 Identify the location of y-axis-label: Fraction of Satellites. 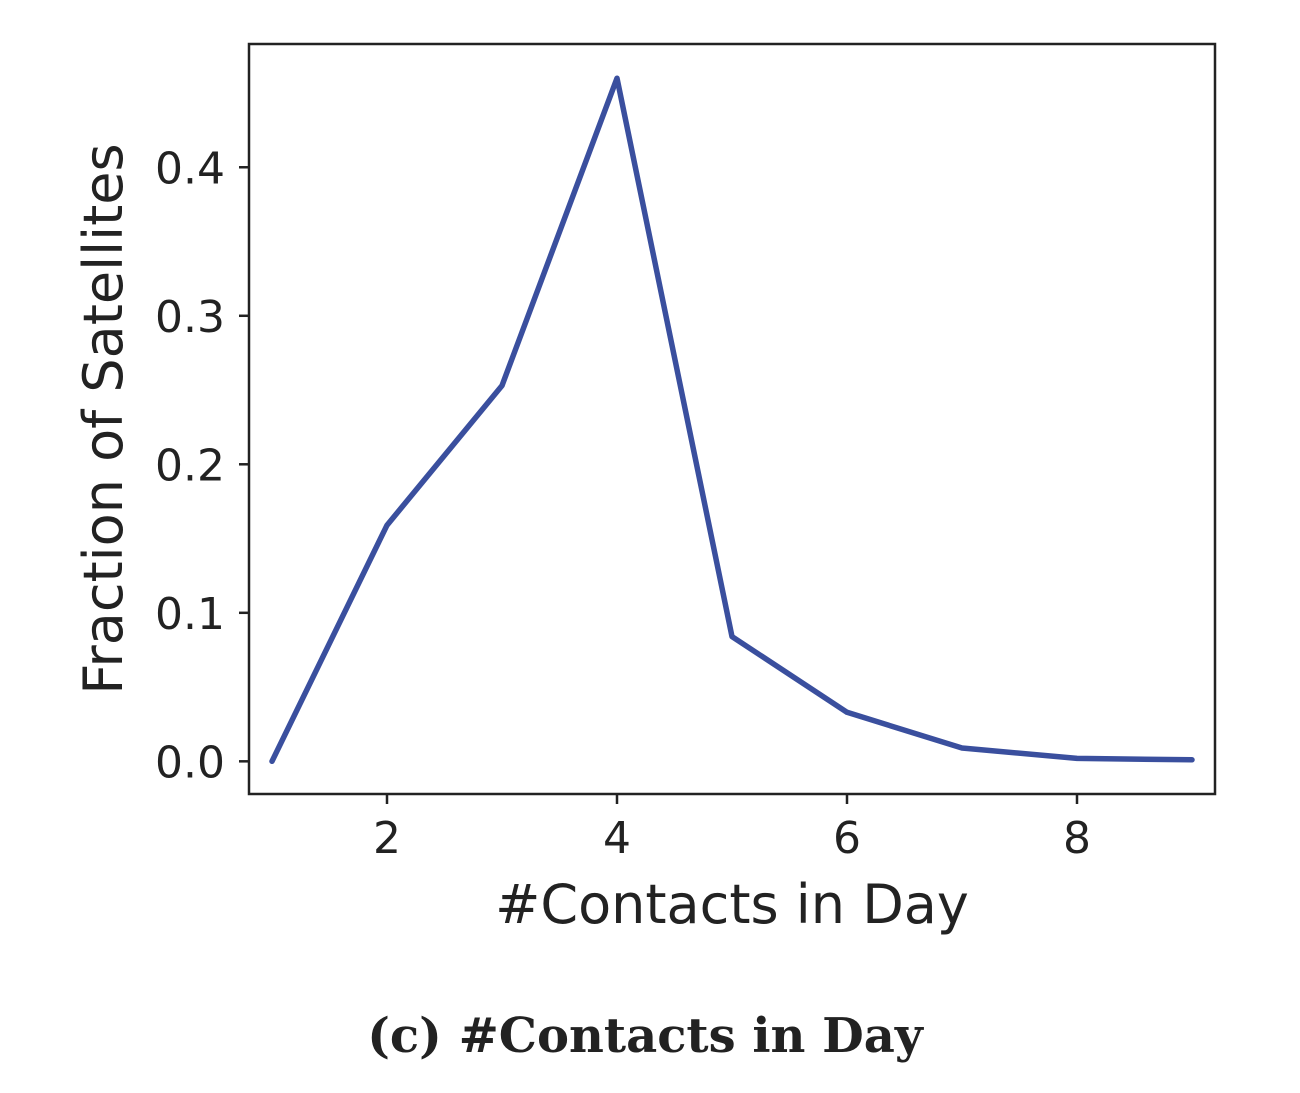
(103, 418).